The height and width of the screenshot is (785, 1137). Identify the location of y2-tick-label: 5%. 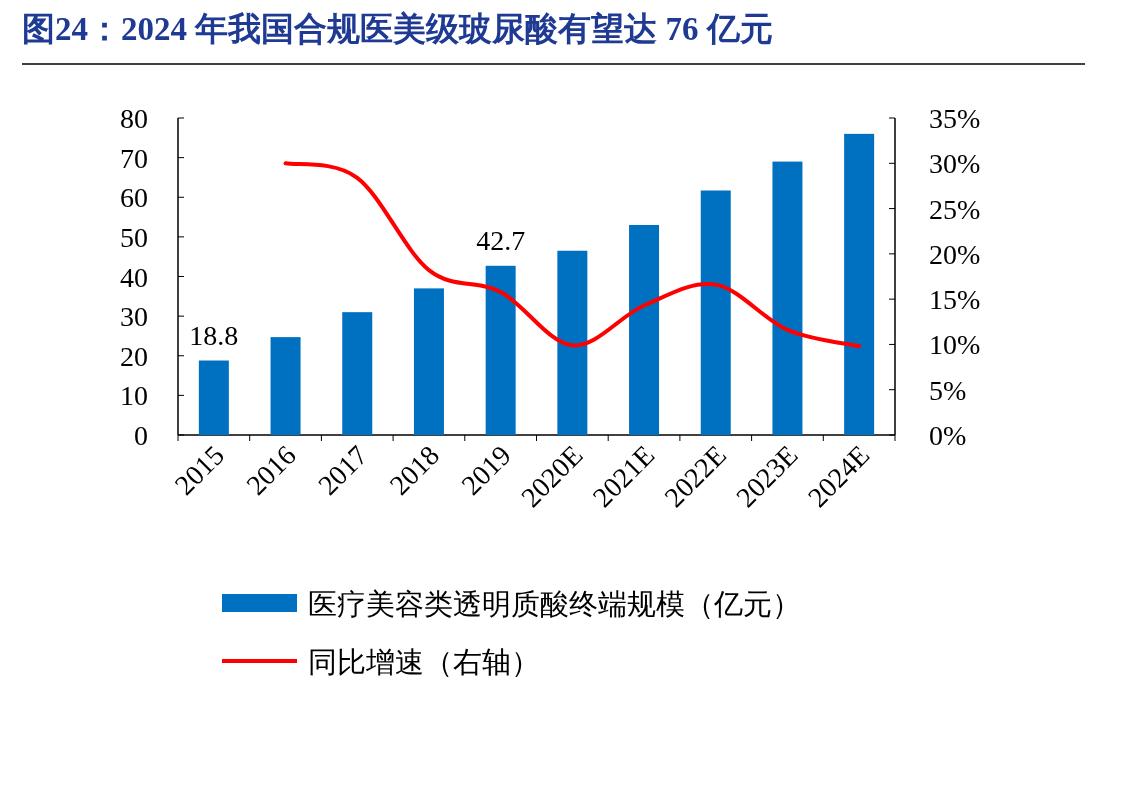
(948, 390).